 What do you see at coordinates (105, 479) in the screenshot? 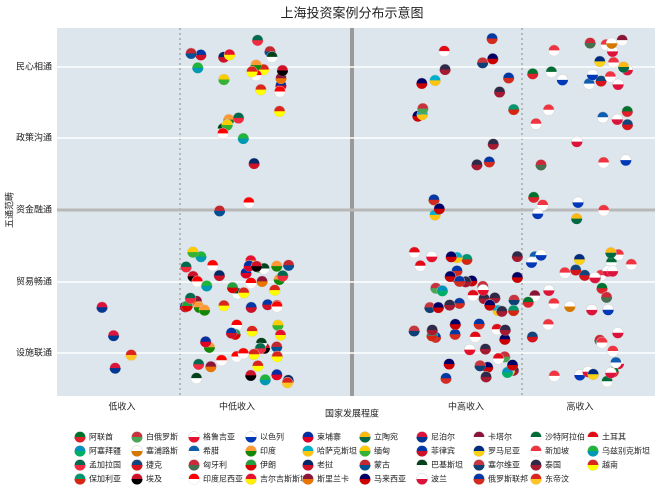
I see `legend-label: 保加利亚` at bounding box center [105, 479].